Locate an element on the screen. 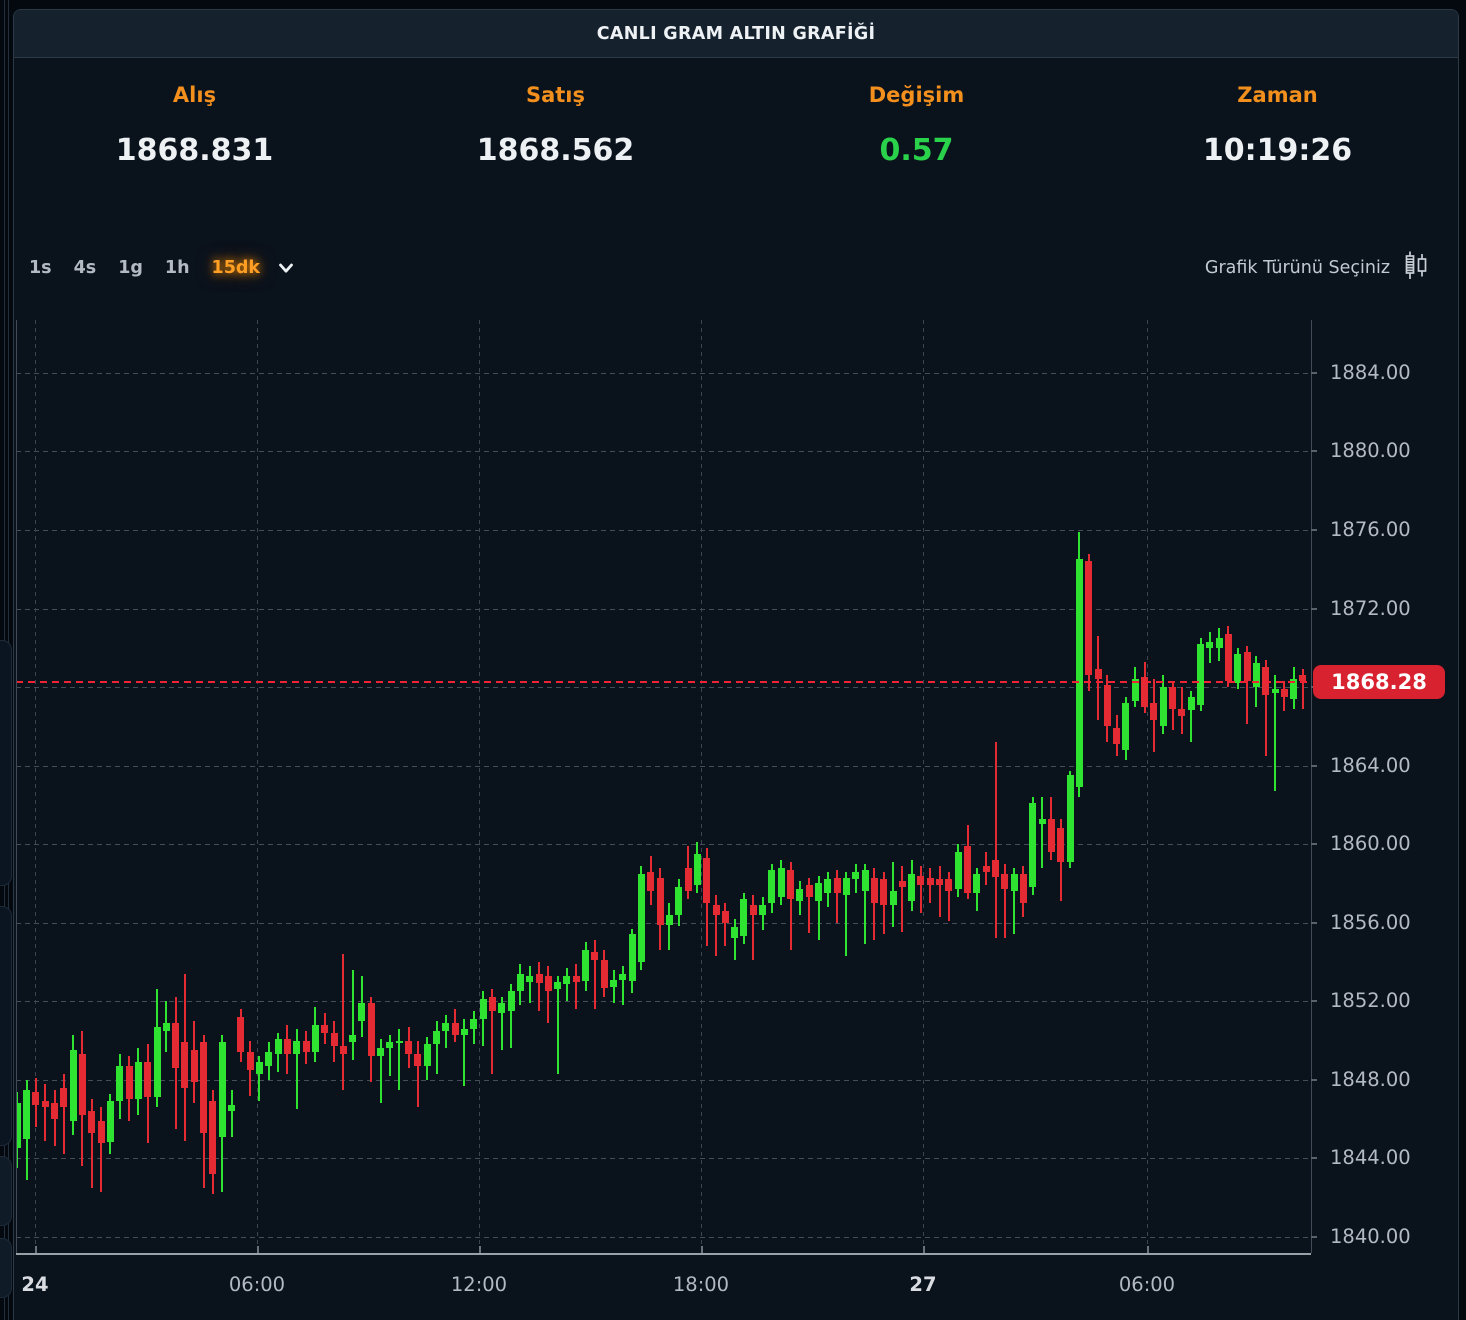 This screenshot has height=1320, width=1466. left-ghost-panel is located at coordinates (6, 763).